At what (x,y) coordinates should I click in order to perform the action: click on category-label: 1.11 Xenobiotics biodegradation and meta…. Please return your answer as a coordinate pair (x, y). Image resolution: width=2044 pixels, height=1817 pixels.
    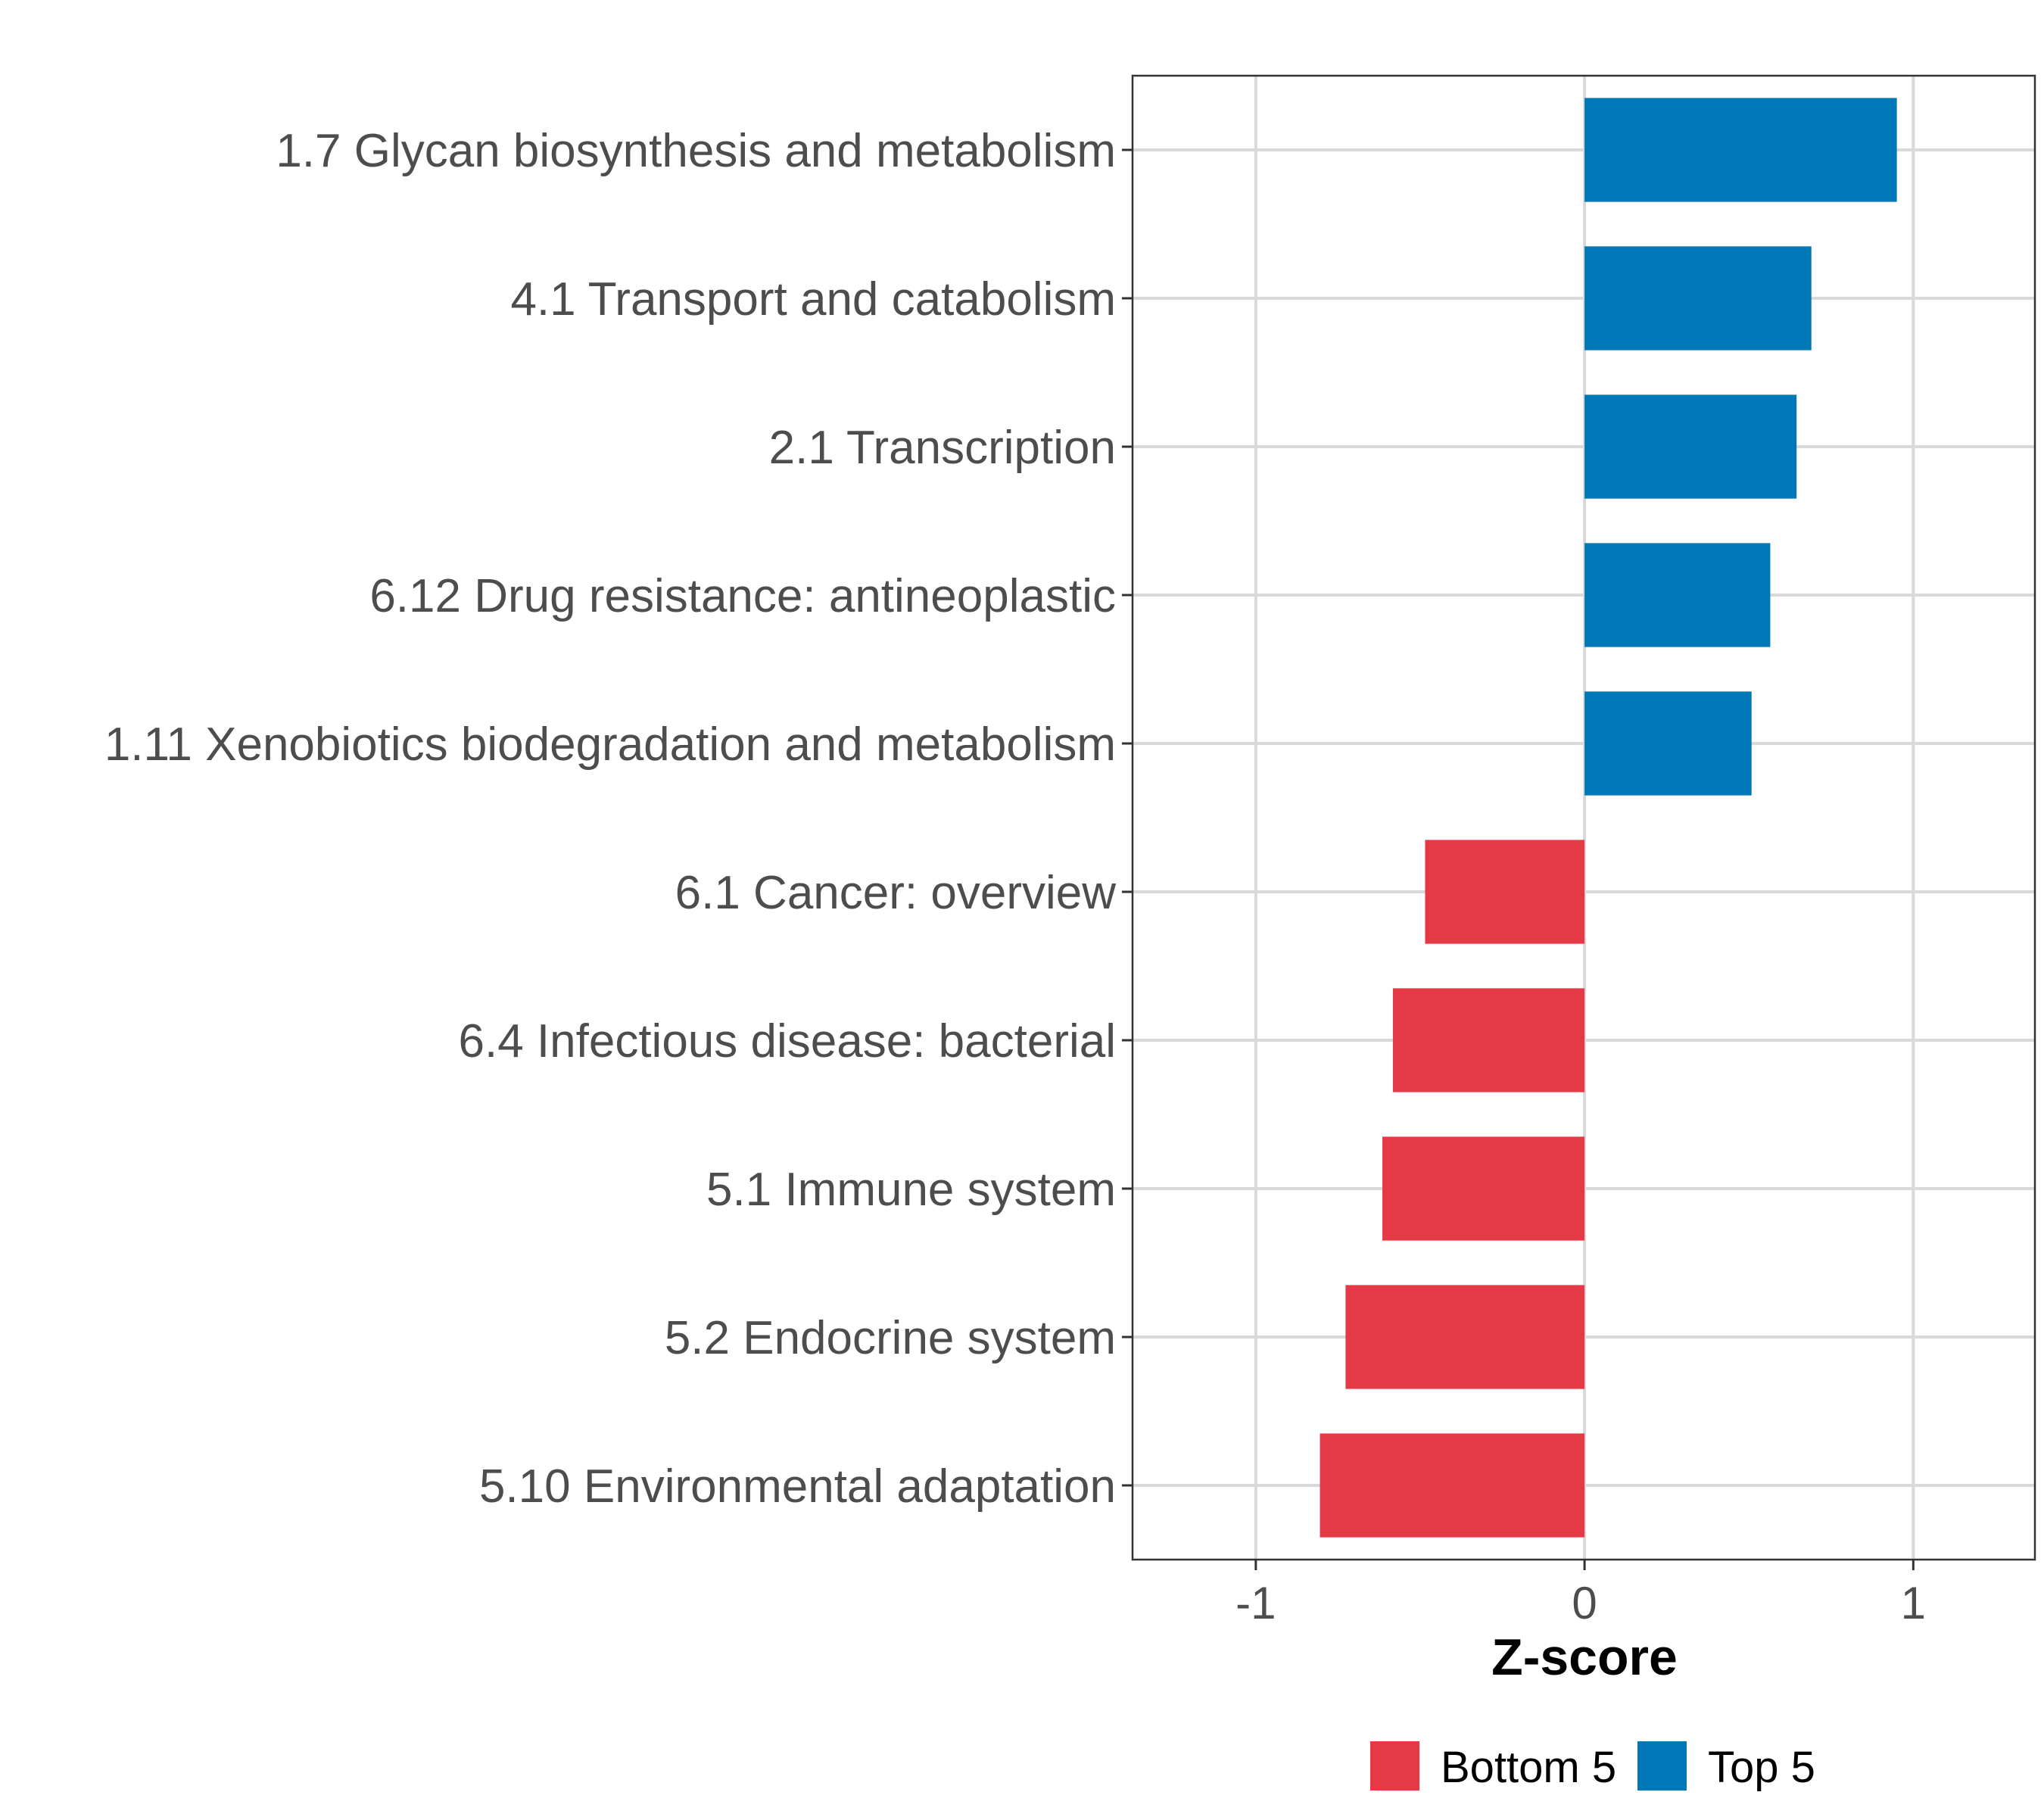
    Looking at the image, I should click on (610, 744).